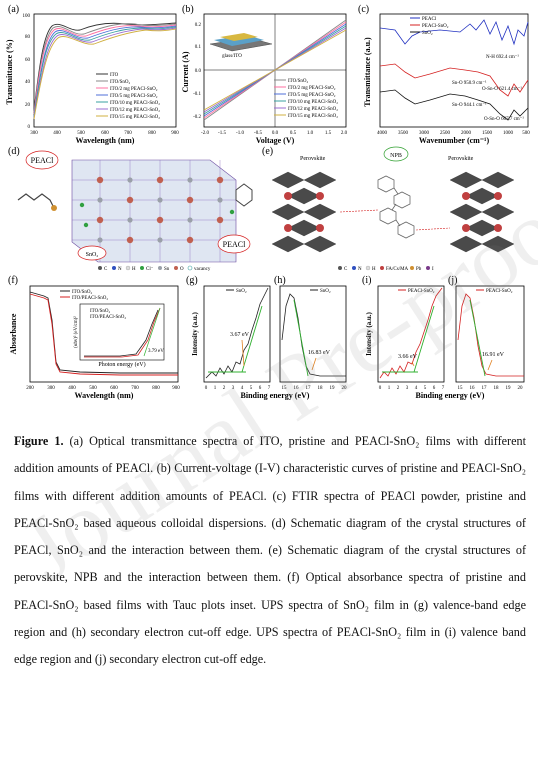  What do you see at coordinates (36, 201) in the screenshot?
I see `peacl-molecule` at bounding box center [36, 201].